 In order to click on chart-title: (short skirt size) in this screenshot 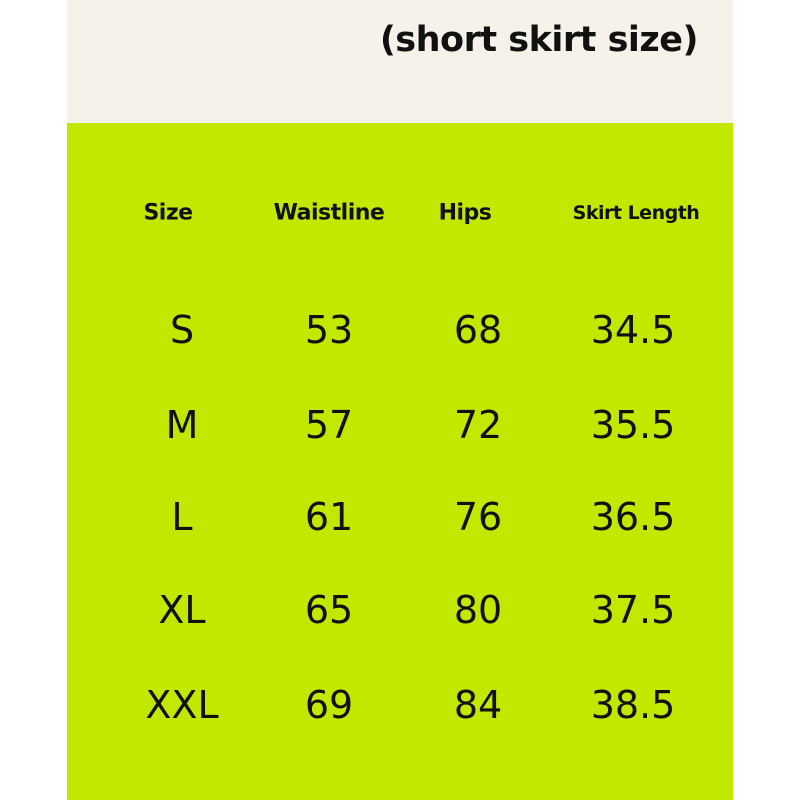, I will do `click(539, 40)`.